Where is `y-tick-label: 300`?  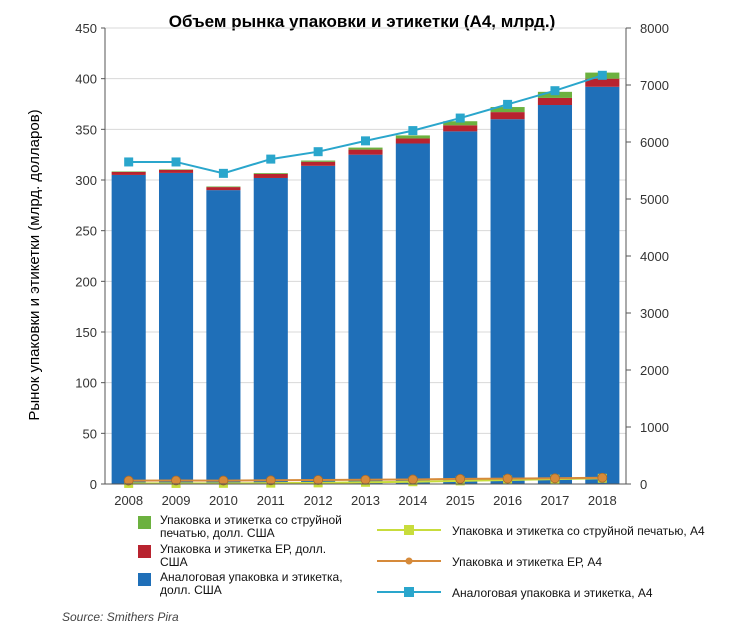
y-tick-label: 300 is located at coordinates (86, 180).